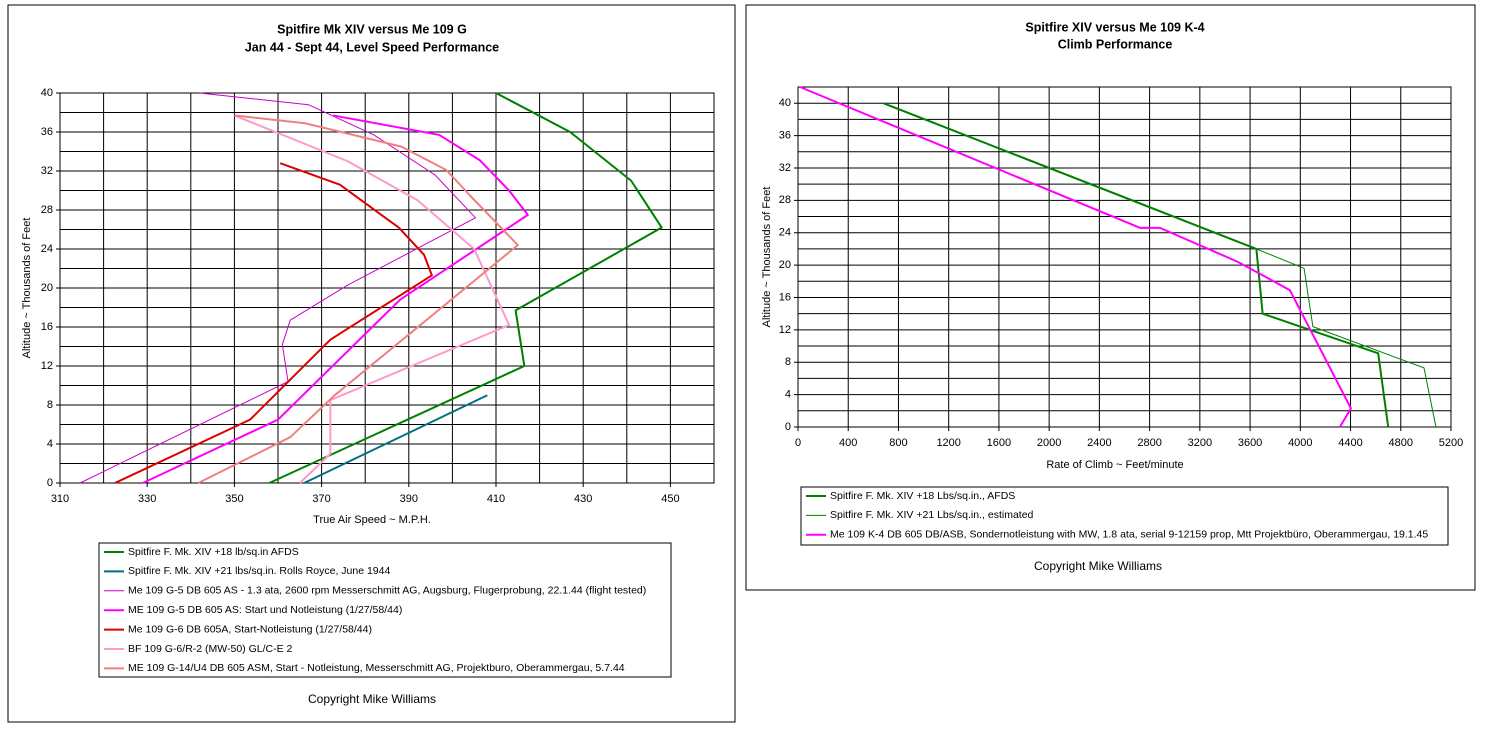  Describe the element at coordinates (213, 552) in the screenshot. I see `legend-label: Spitfire F. Mk. XIV +18 lb/sq.in AFDS` at that location.